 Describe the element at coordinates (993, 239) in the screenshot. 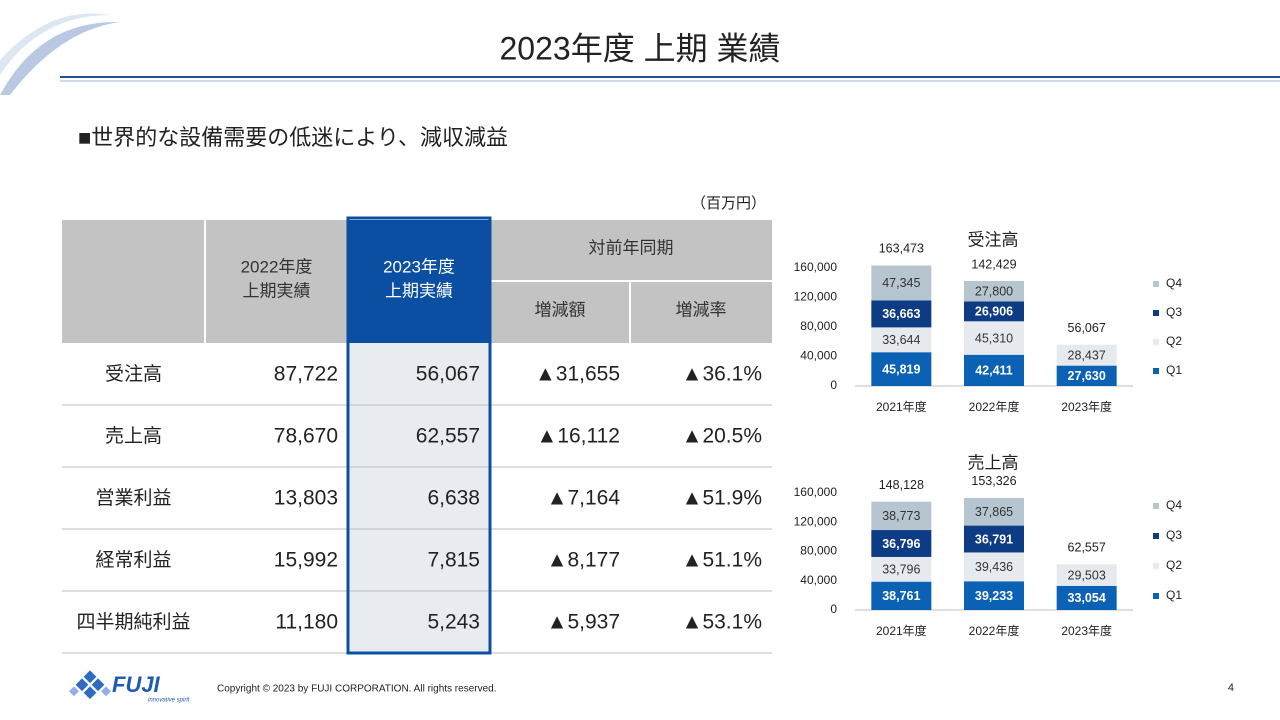

I see `chart-title: 受注高` at that location.